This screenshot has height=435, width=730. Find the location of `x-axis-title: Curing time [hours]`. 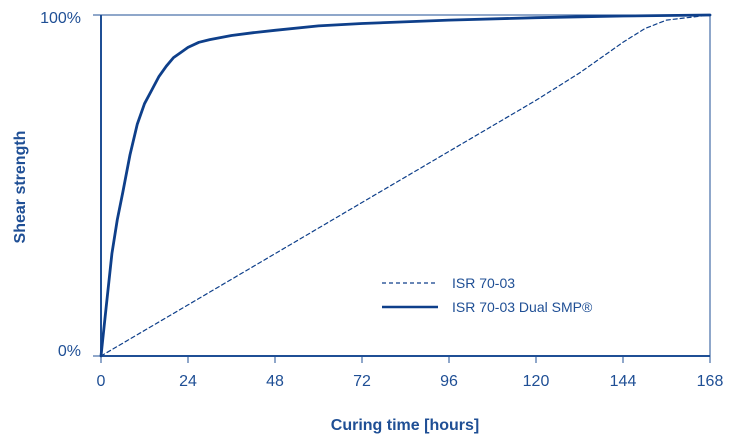

x-axis-title: Curing time [hours] is located at coordinates (405, 425).